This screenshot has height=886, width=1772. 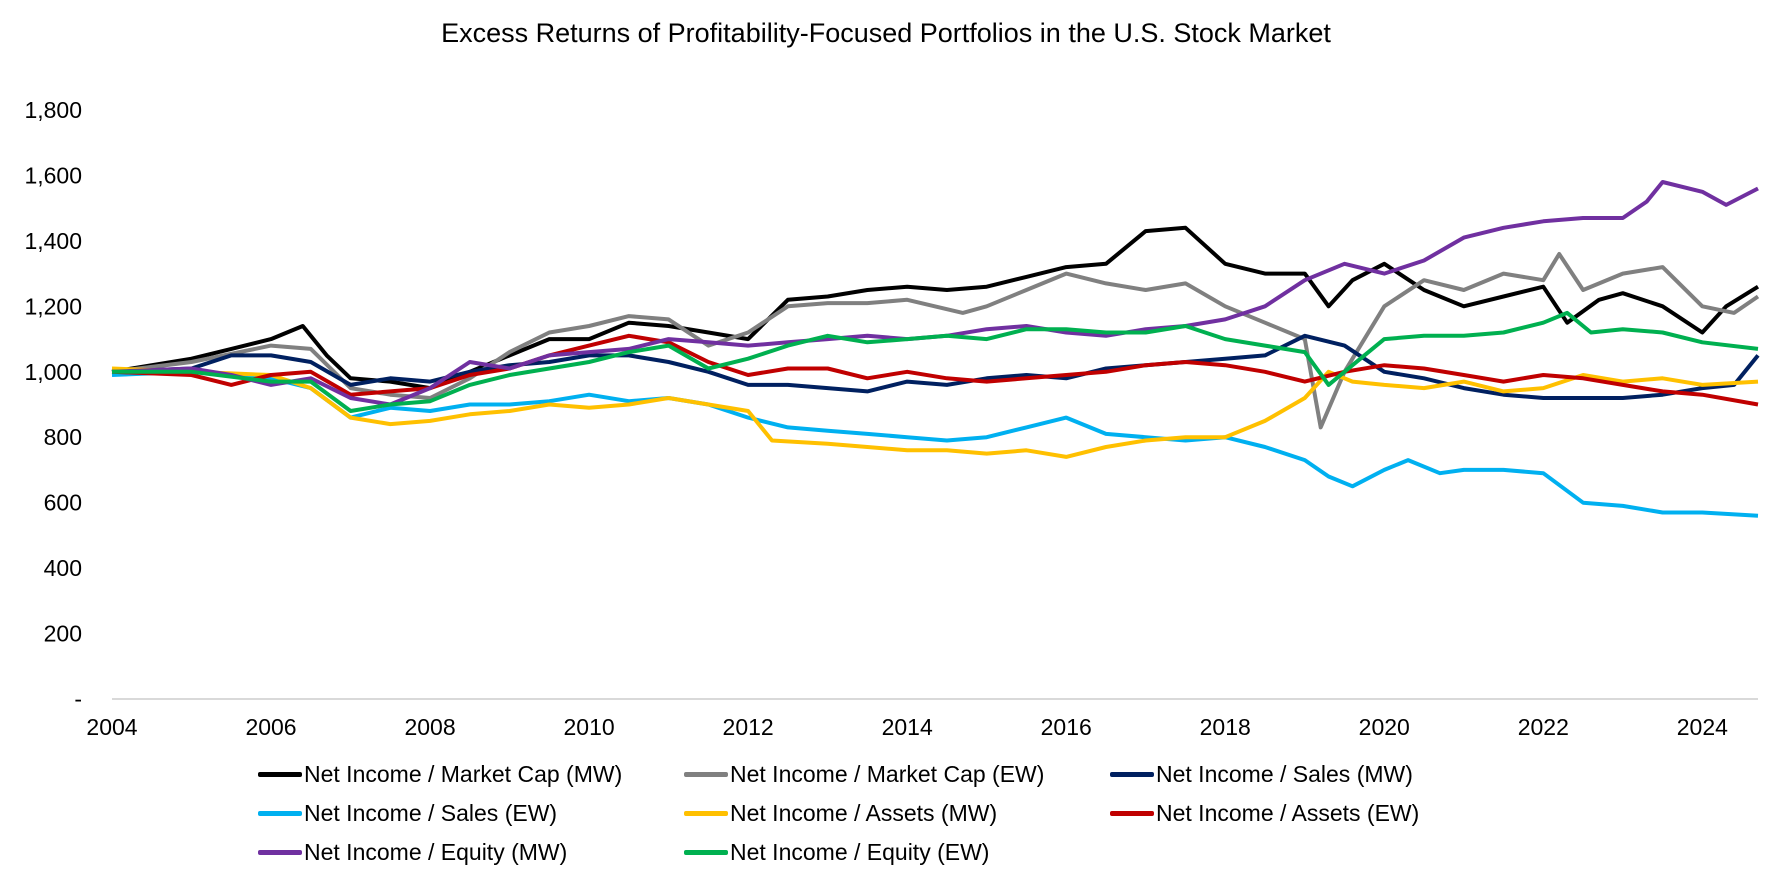 What do you see at coordinates (907, 727) in the screenshot?
I see `x-tick-label: 2014` at bounding box center [907, 727].